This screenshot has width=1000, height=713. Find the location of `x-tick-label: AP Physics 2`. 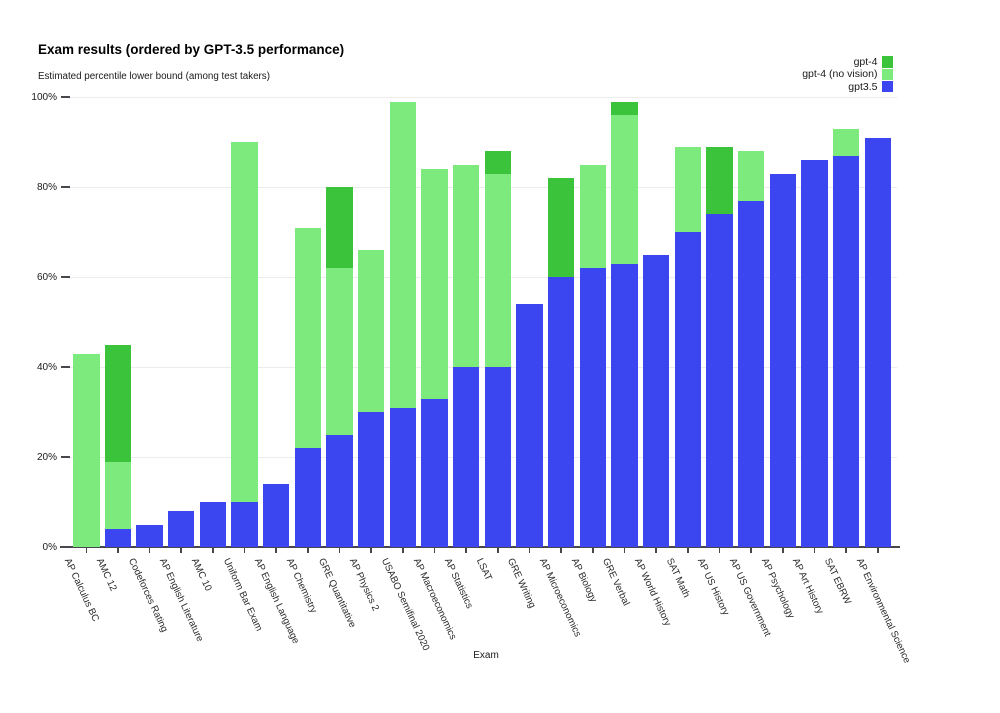

x-tick-label: AP Physics 2 is located at coordinates (364, 584).